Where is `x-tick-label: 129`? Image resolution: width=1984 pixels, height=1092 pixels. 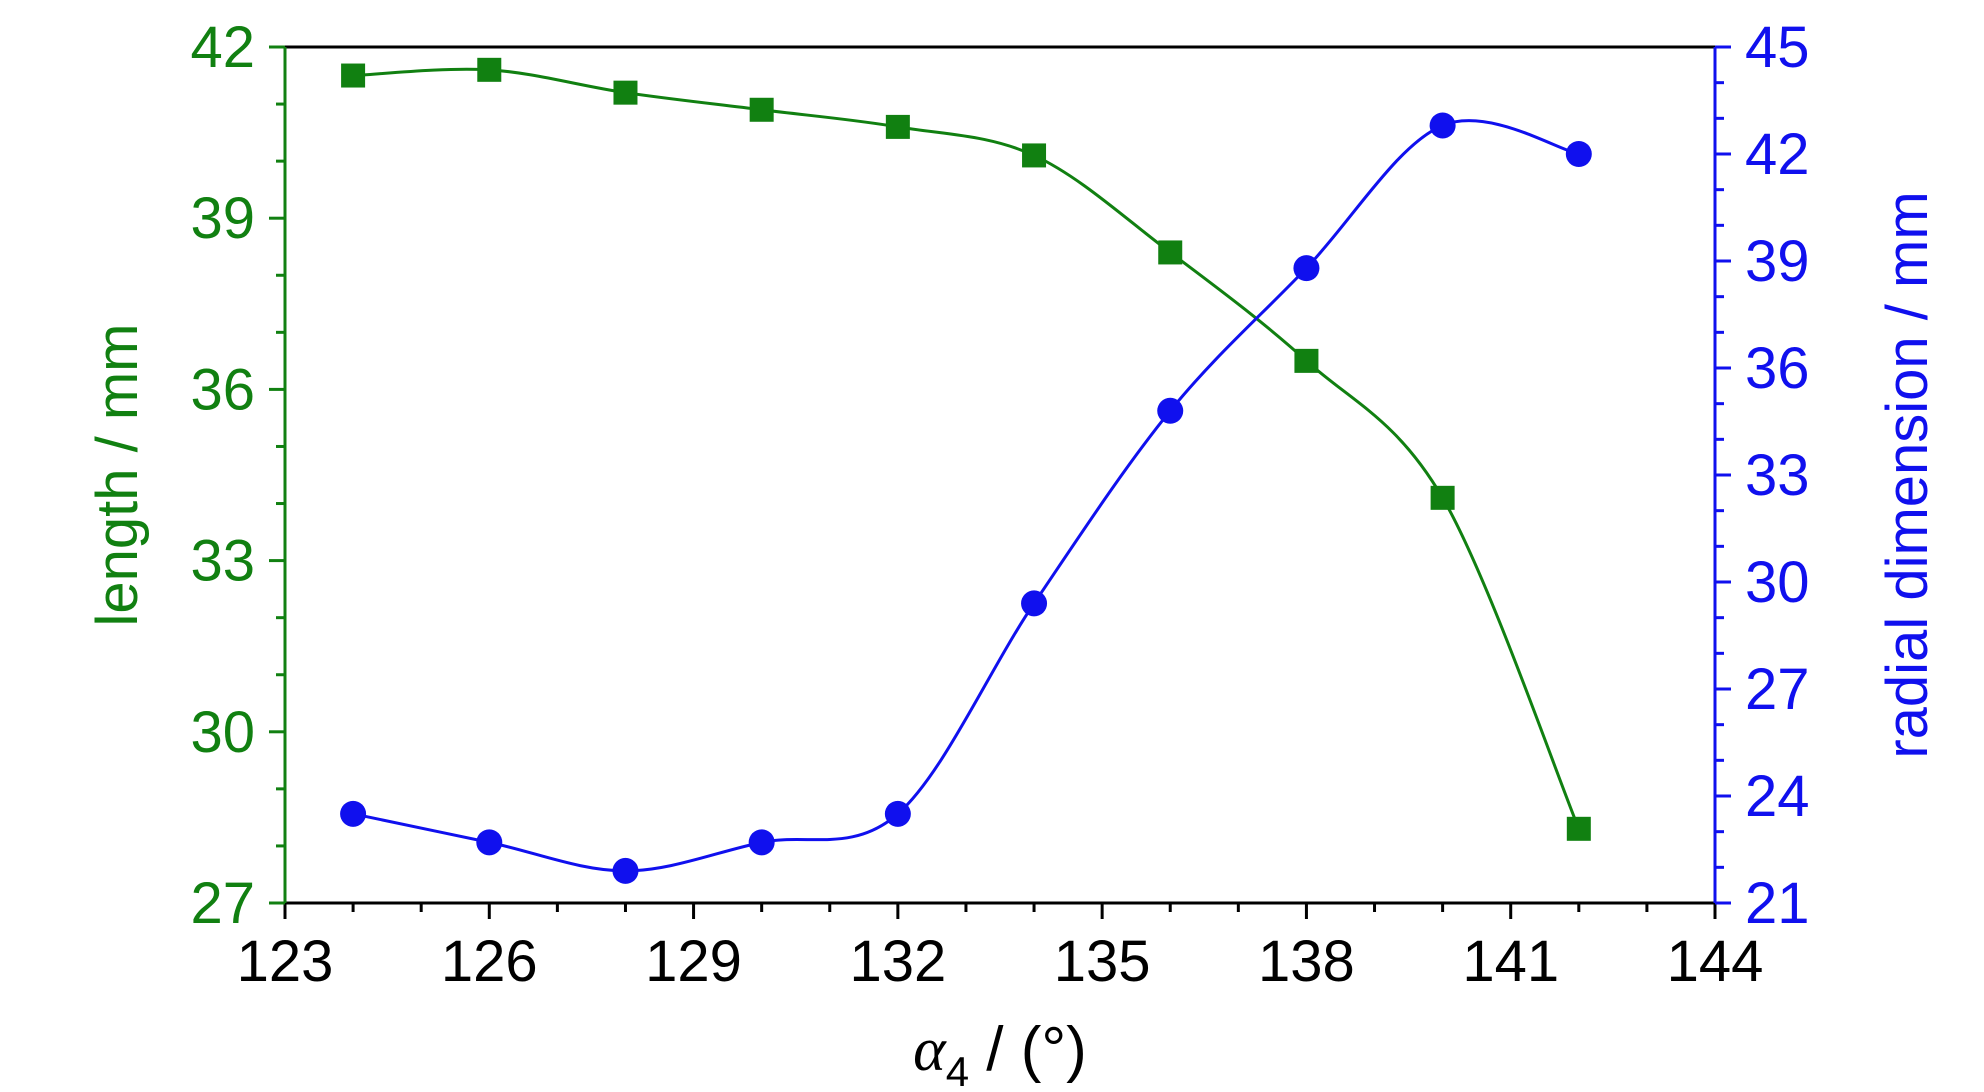 x-tick-label: 129 is located at coordinates (693, 961).